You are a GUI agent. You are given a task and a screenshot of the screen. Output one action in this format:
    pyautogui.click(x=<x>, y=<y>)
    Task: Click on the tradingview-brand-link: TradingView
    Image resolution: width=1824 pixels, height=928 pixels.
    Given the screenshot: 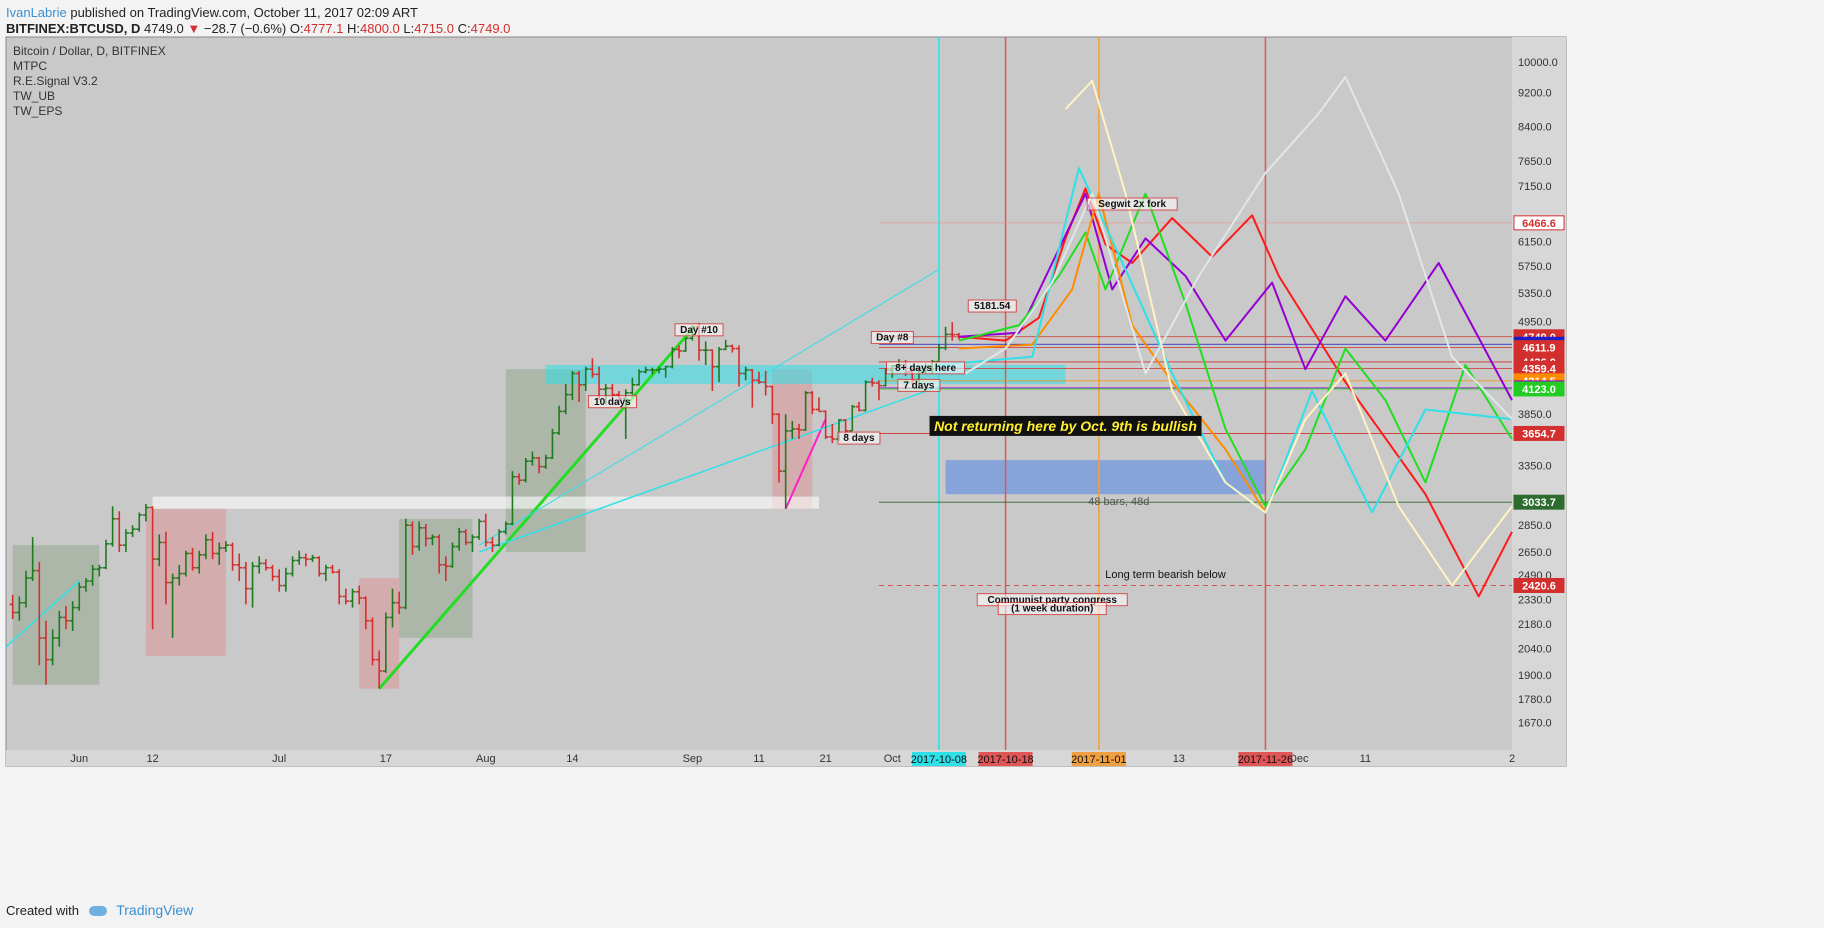 What is the action you would take?
    pyautogui.click(x=155, y=910)
    